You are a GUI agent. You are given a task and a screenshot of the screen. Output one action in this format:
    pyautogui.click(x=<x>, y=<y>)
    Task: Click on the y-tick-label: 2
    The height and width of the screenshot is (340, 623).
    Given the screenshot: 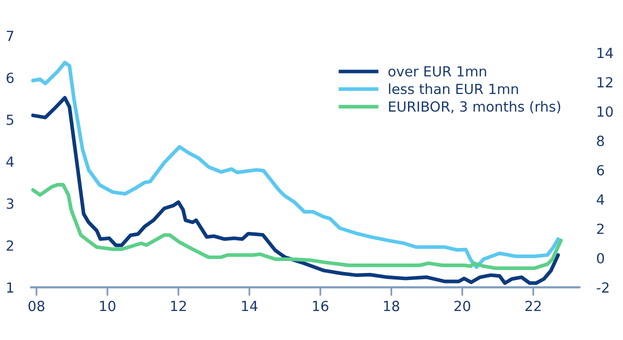 What is the action you would take?
    pyautogui.click(x=10, y=245)
    